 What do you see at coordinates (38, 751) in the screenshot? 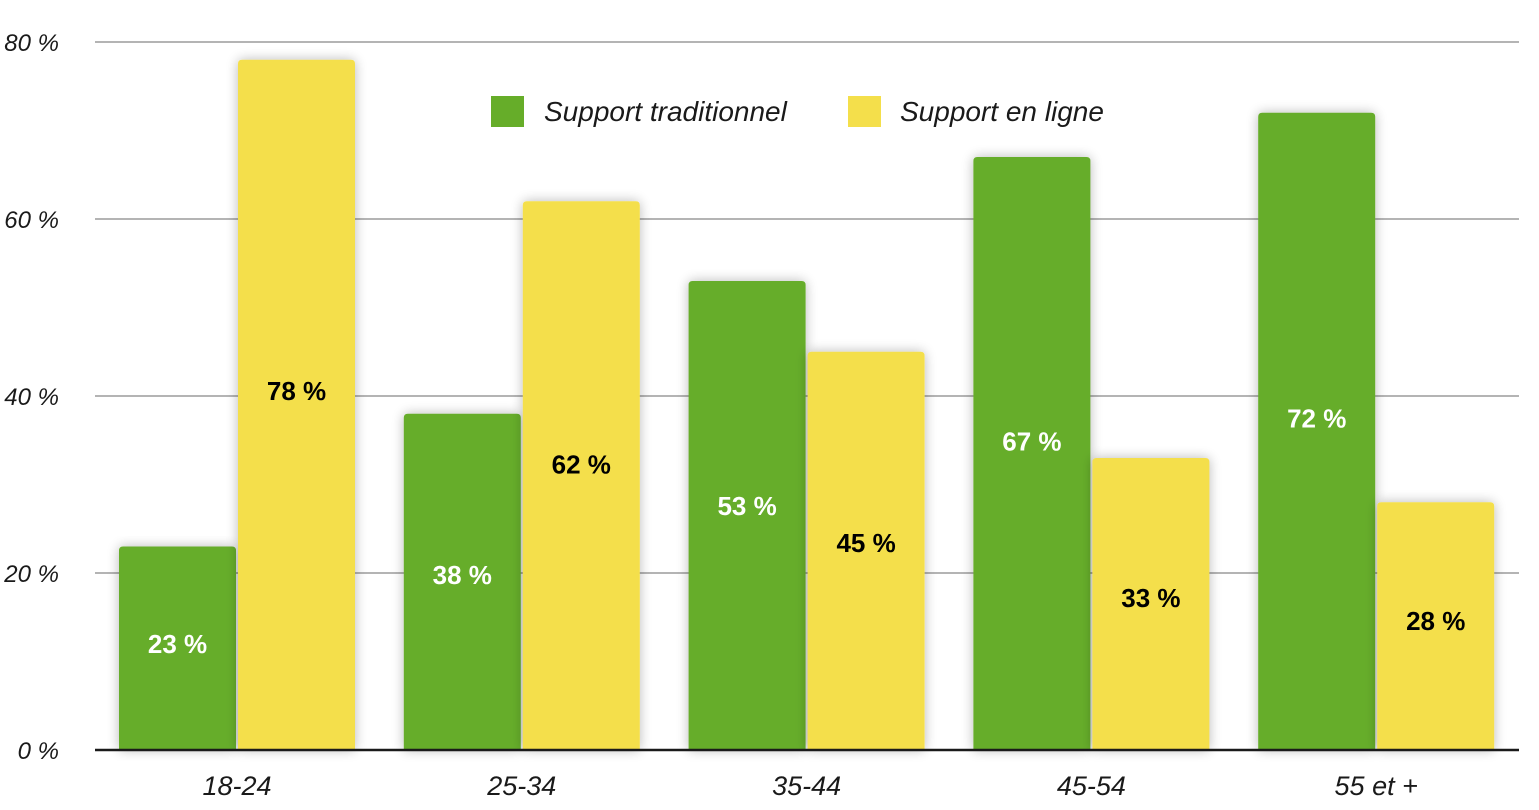
I see `y-tick-label-0: 0 %` at bounding box center [38, 751].